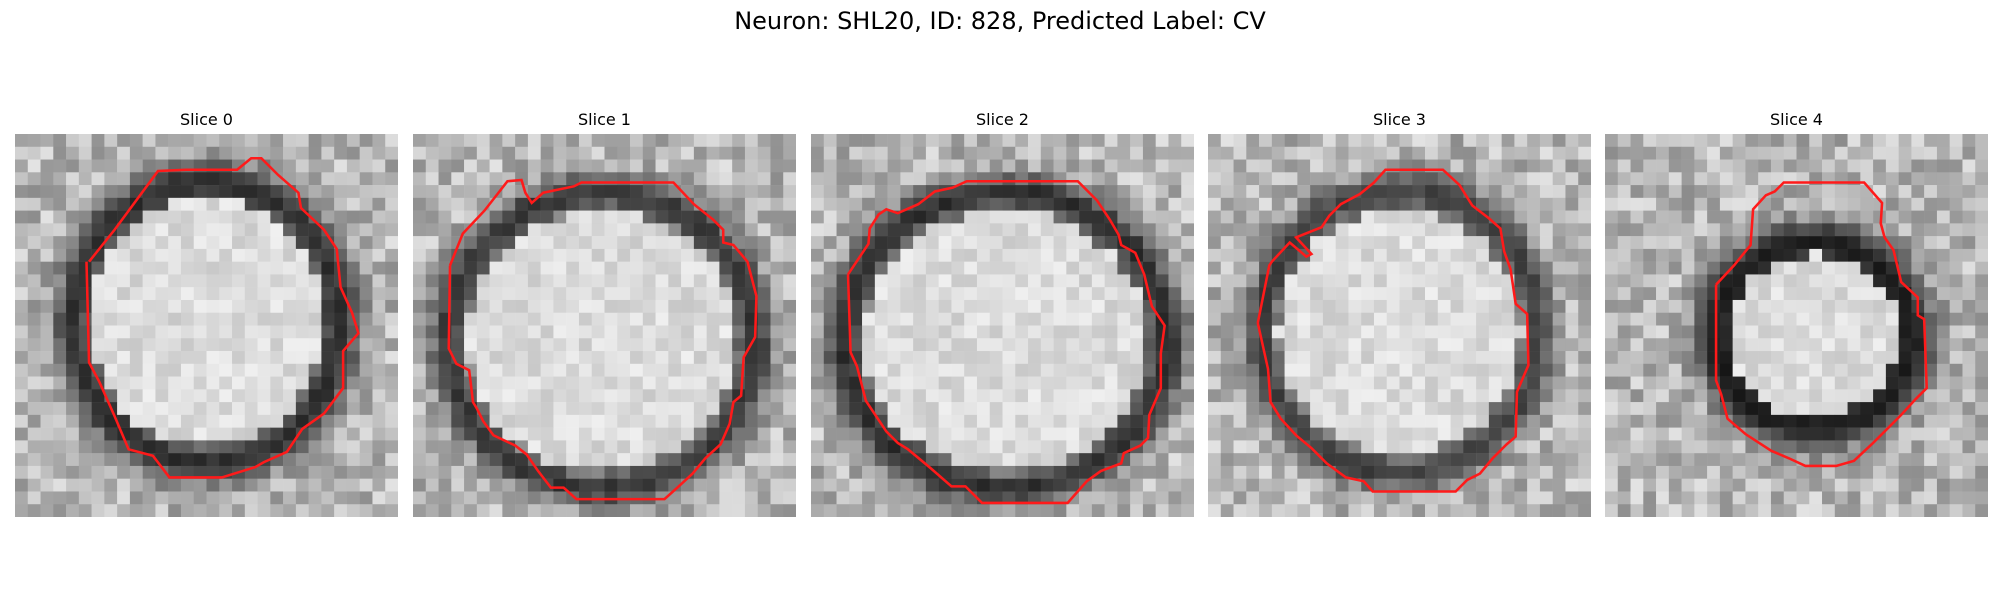 This screenshot has height=600, width=2000. I want to click on slice-panel-2: Slice 2, so click(1002, 313).